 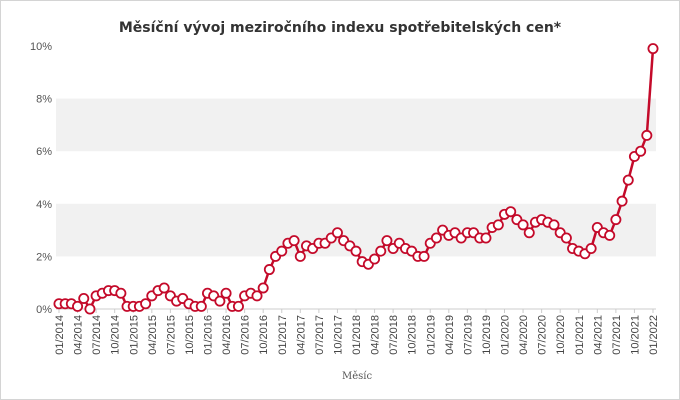 I want to click on x-tick-label: 07/2017, so click(x=320, y=335).